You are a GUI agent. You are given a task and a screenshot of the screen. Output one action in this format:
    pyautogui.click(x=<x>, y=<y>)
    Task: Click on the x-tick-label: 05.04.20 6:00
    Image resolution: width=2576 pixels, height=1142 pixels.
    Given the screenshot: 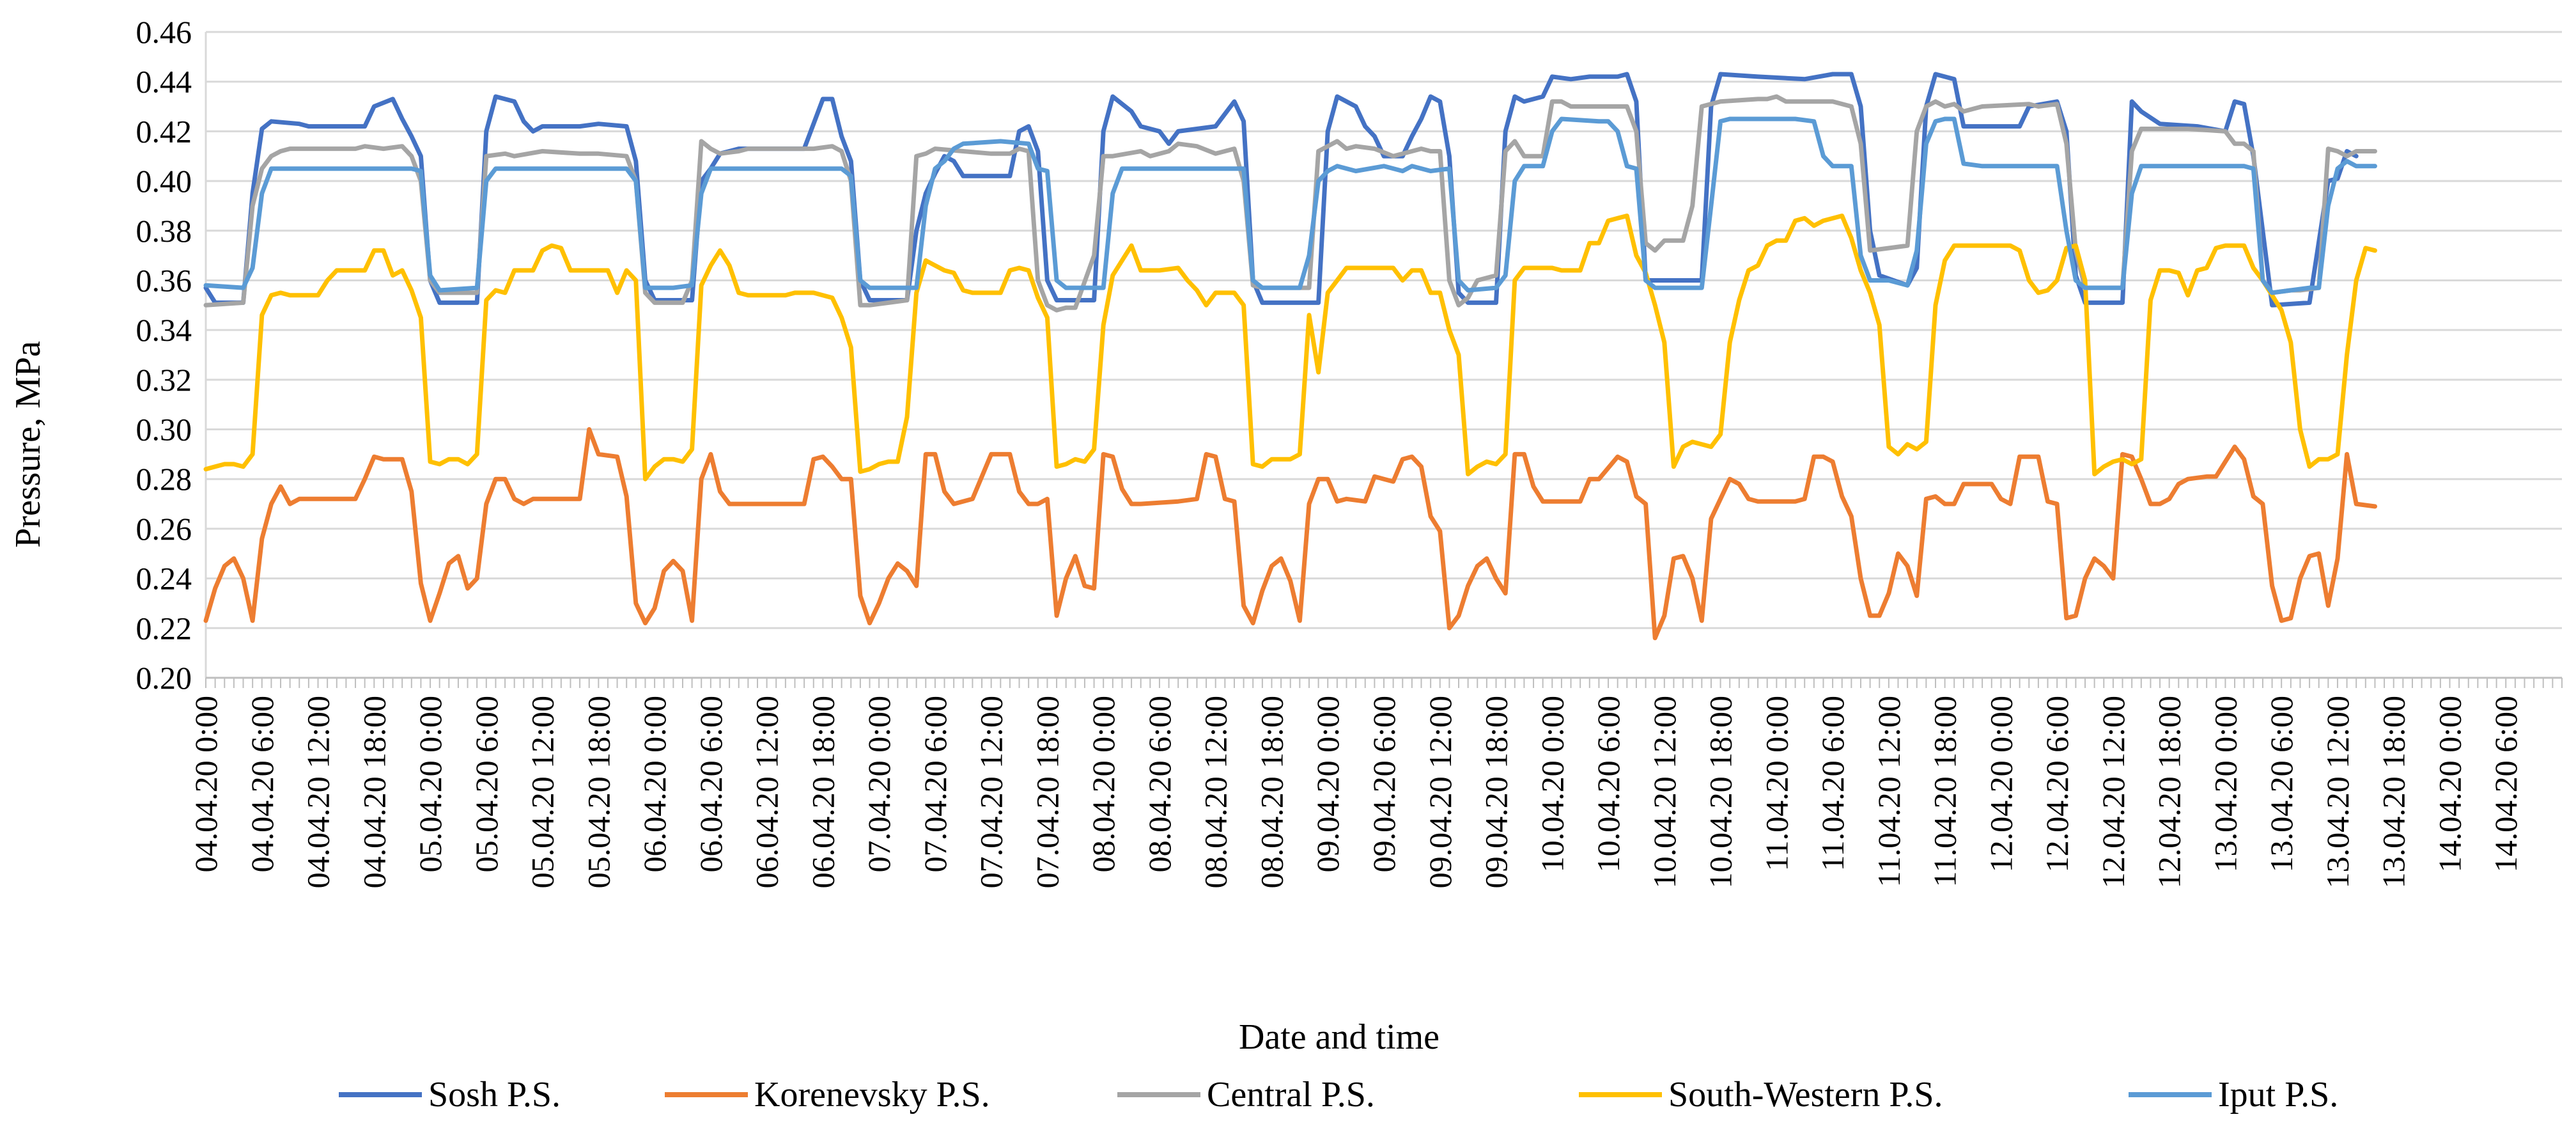 What is the action you would take?
    pyautogui.click(x=486, y=784)
    